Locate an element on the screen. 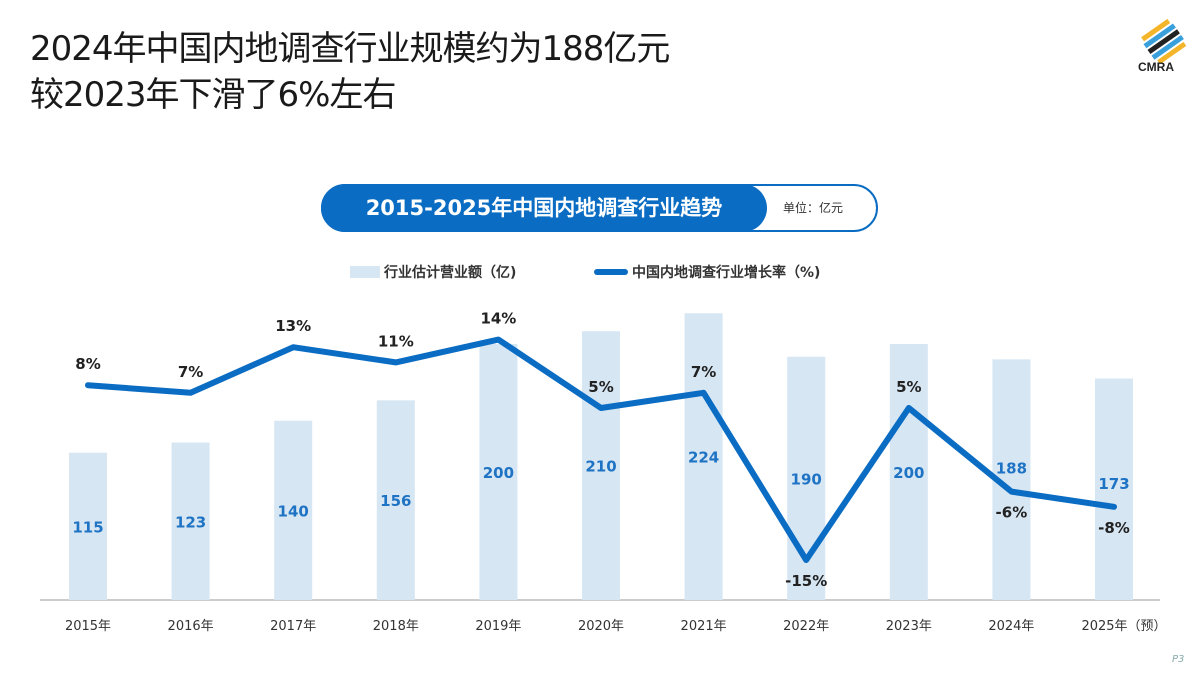 This screenshot has width=1200, height=675. legend-line-swatch is located at coordinates (611, 272).